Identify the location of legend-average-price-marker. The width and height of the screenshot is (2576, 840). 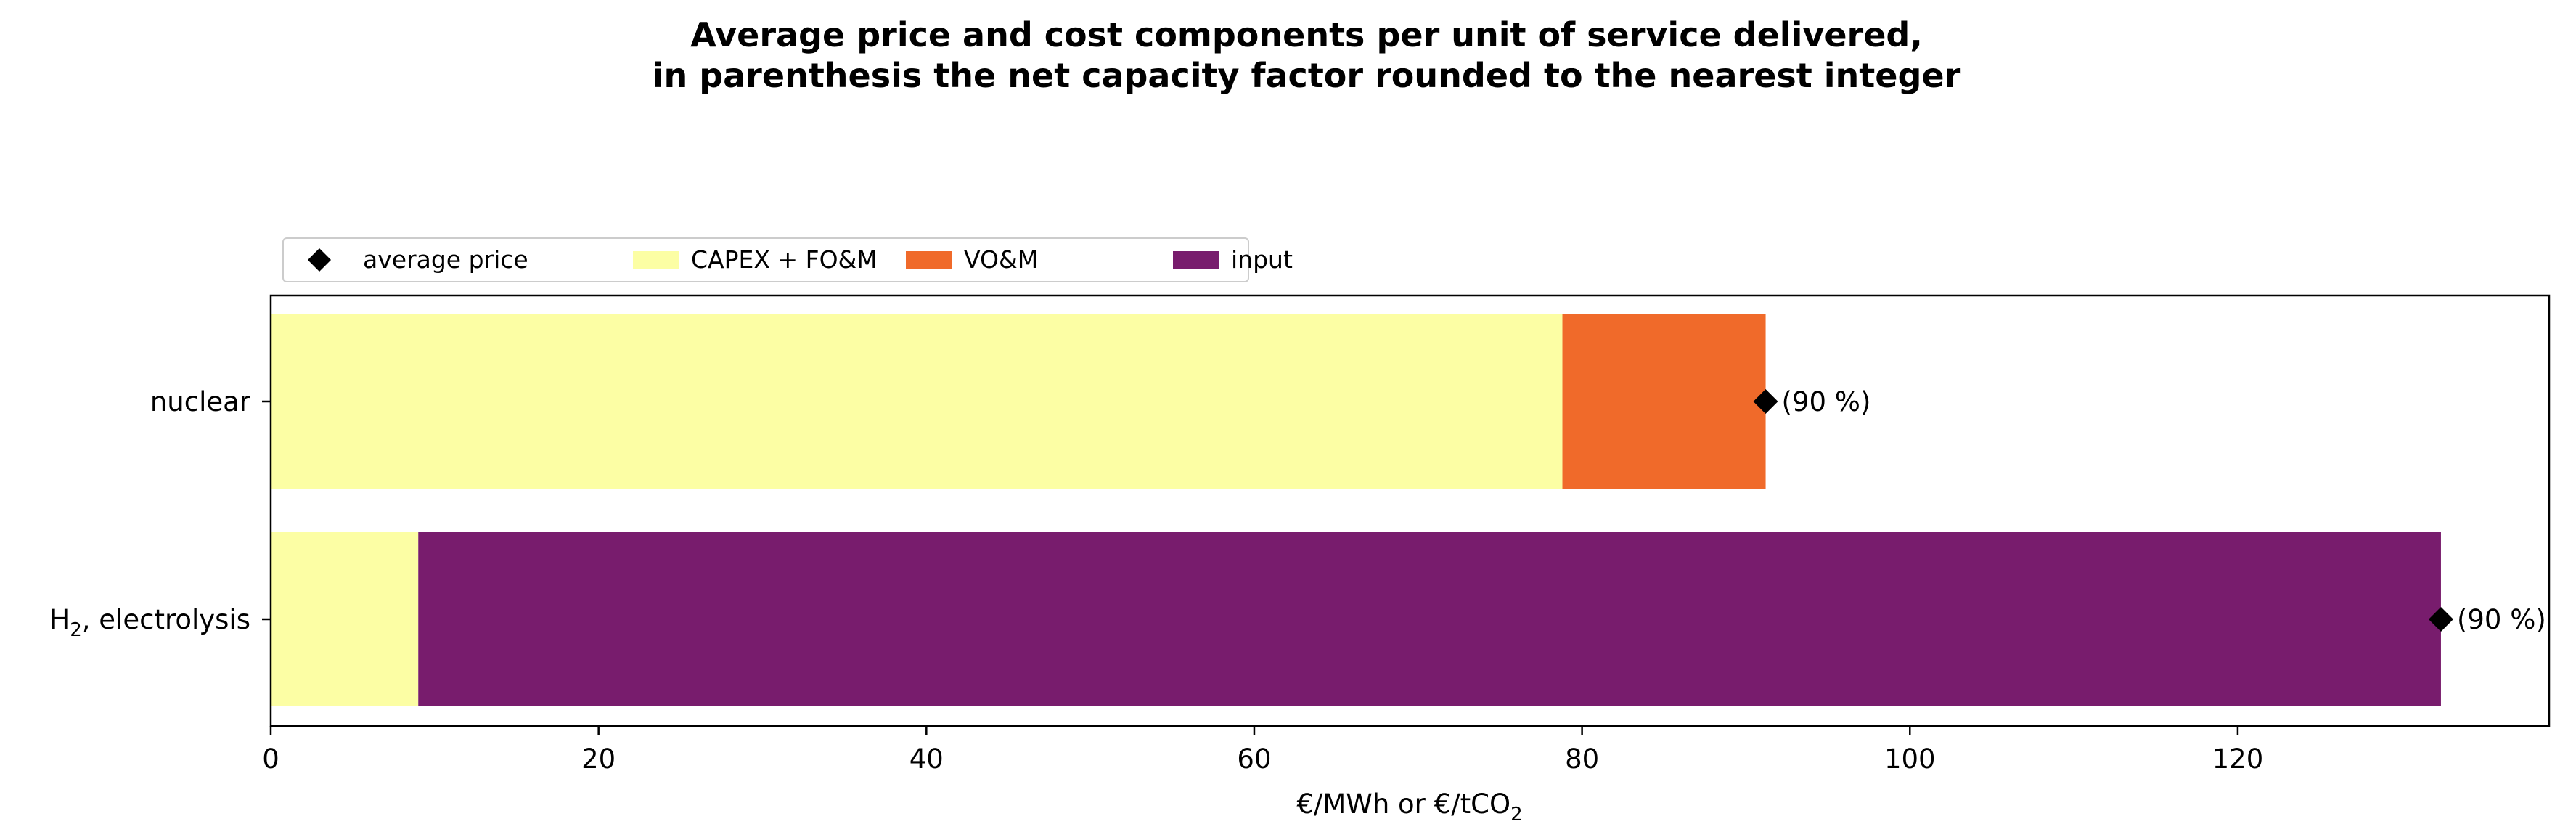
(319, 260).